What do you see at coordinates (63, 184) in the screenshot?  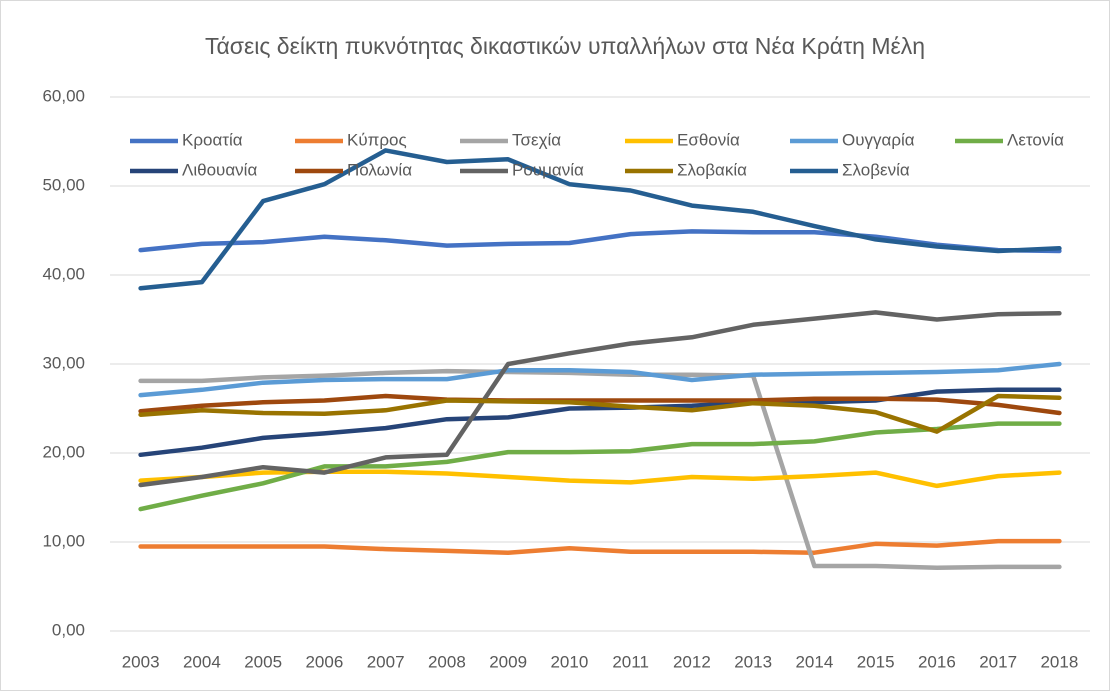 I see `y-tick-label: 50,00` at bounding box center [63, 184].